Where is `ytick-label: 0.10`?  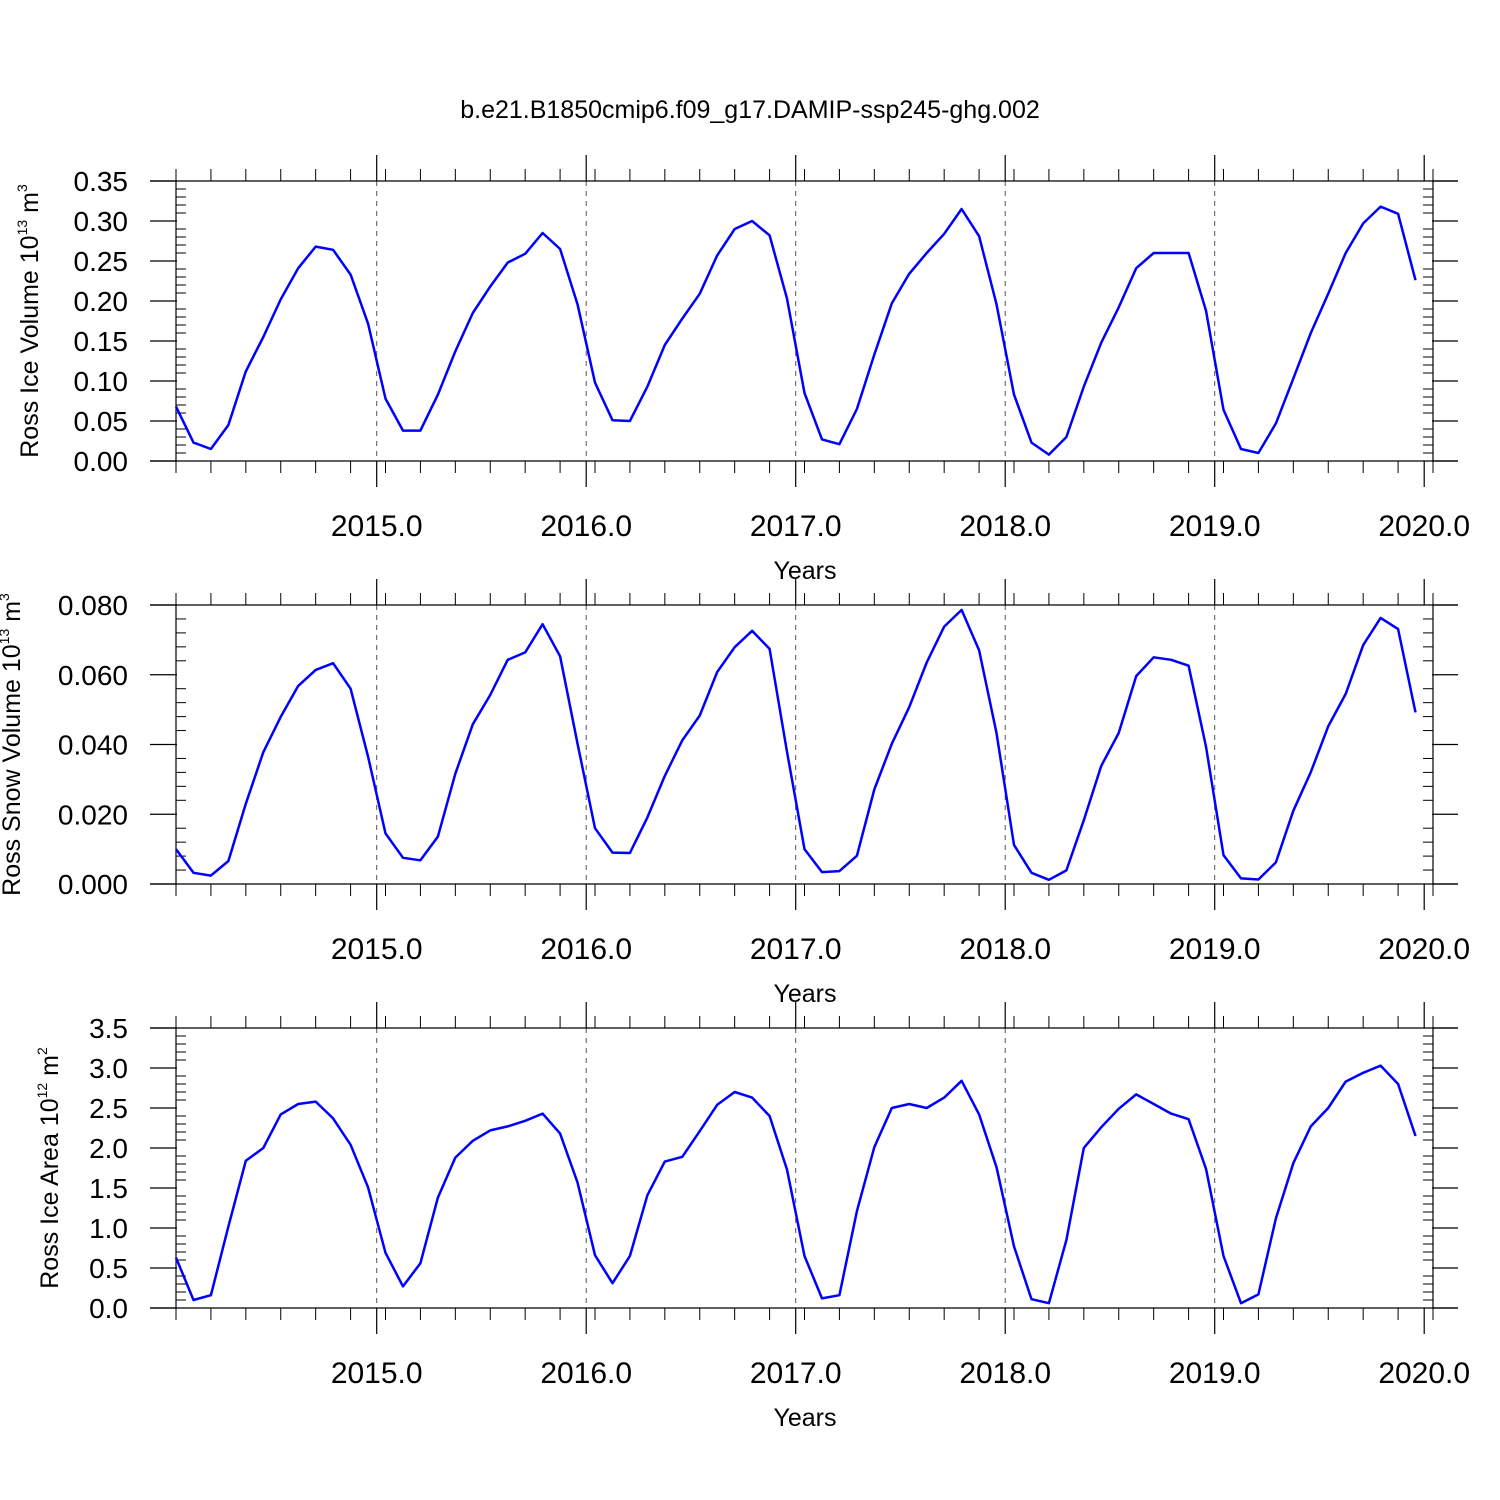
ytick-label: 0.10 is located at coordinates (101, 381).